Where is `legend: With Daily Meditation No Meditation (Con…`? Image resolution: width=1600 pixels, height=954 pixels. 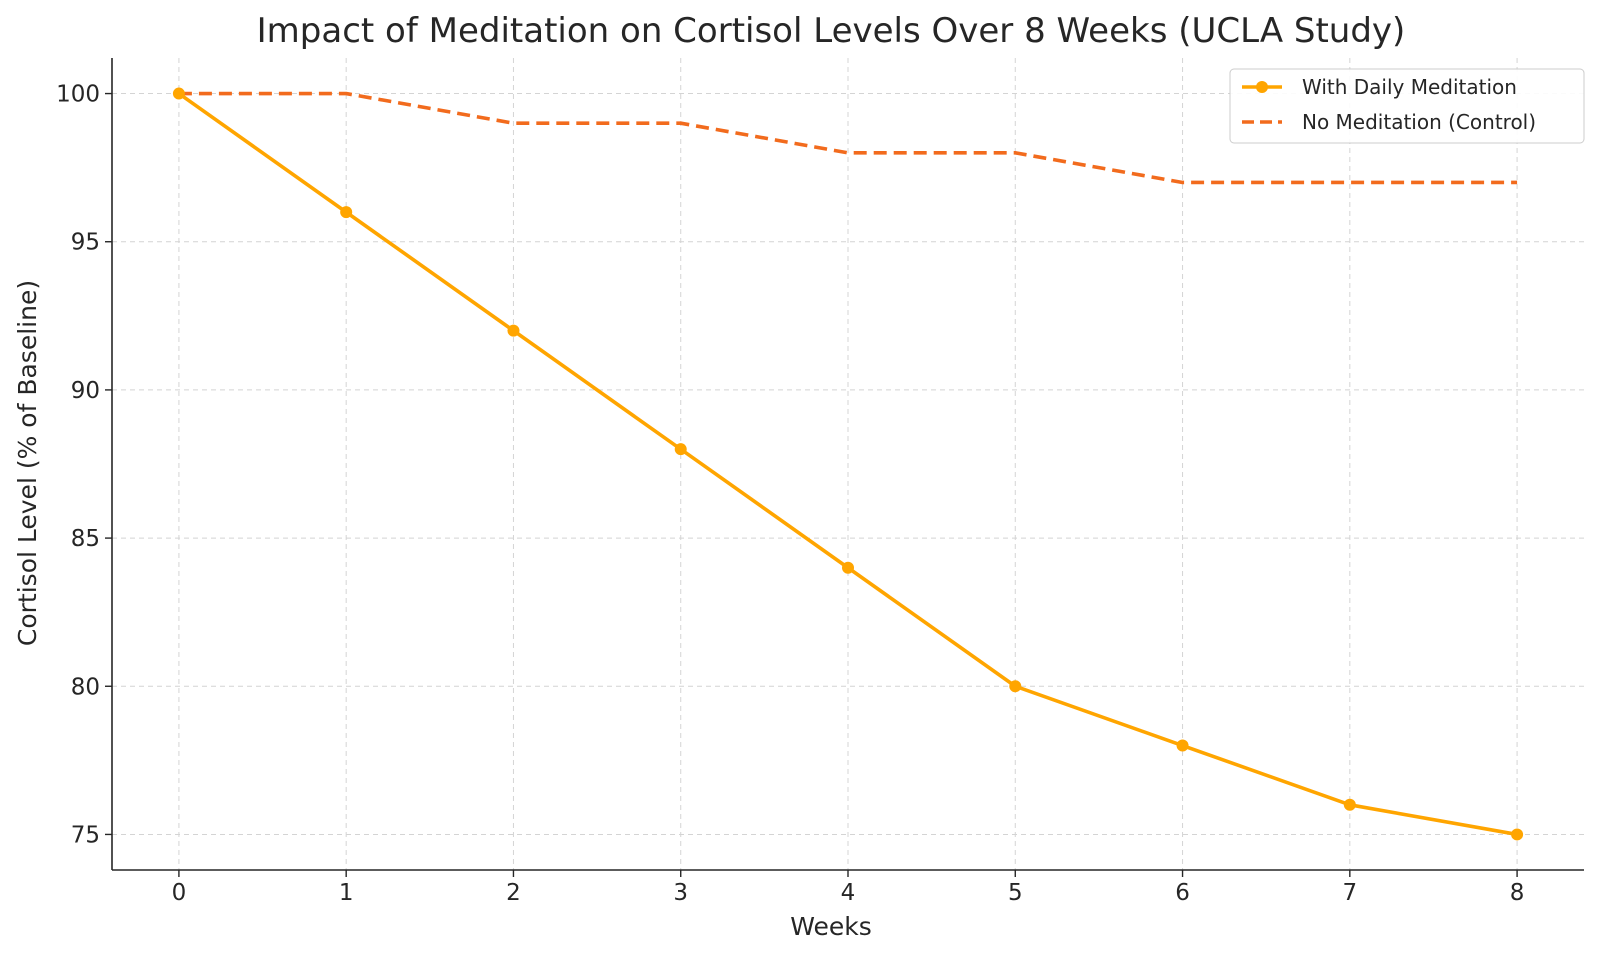
legend: With Daily Meditation No Meditation (Con… is located at coordinates (1407, 106).